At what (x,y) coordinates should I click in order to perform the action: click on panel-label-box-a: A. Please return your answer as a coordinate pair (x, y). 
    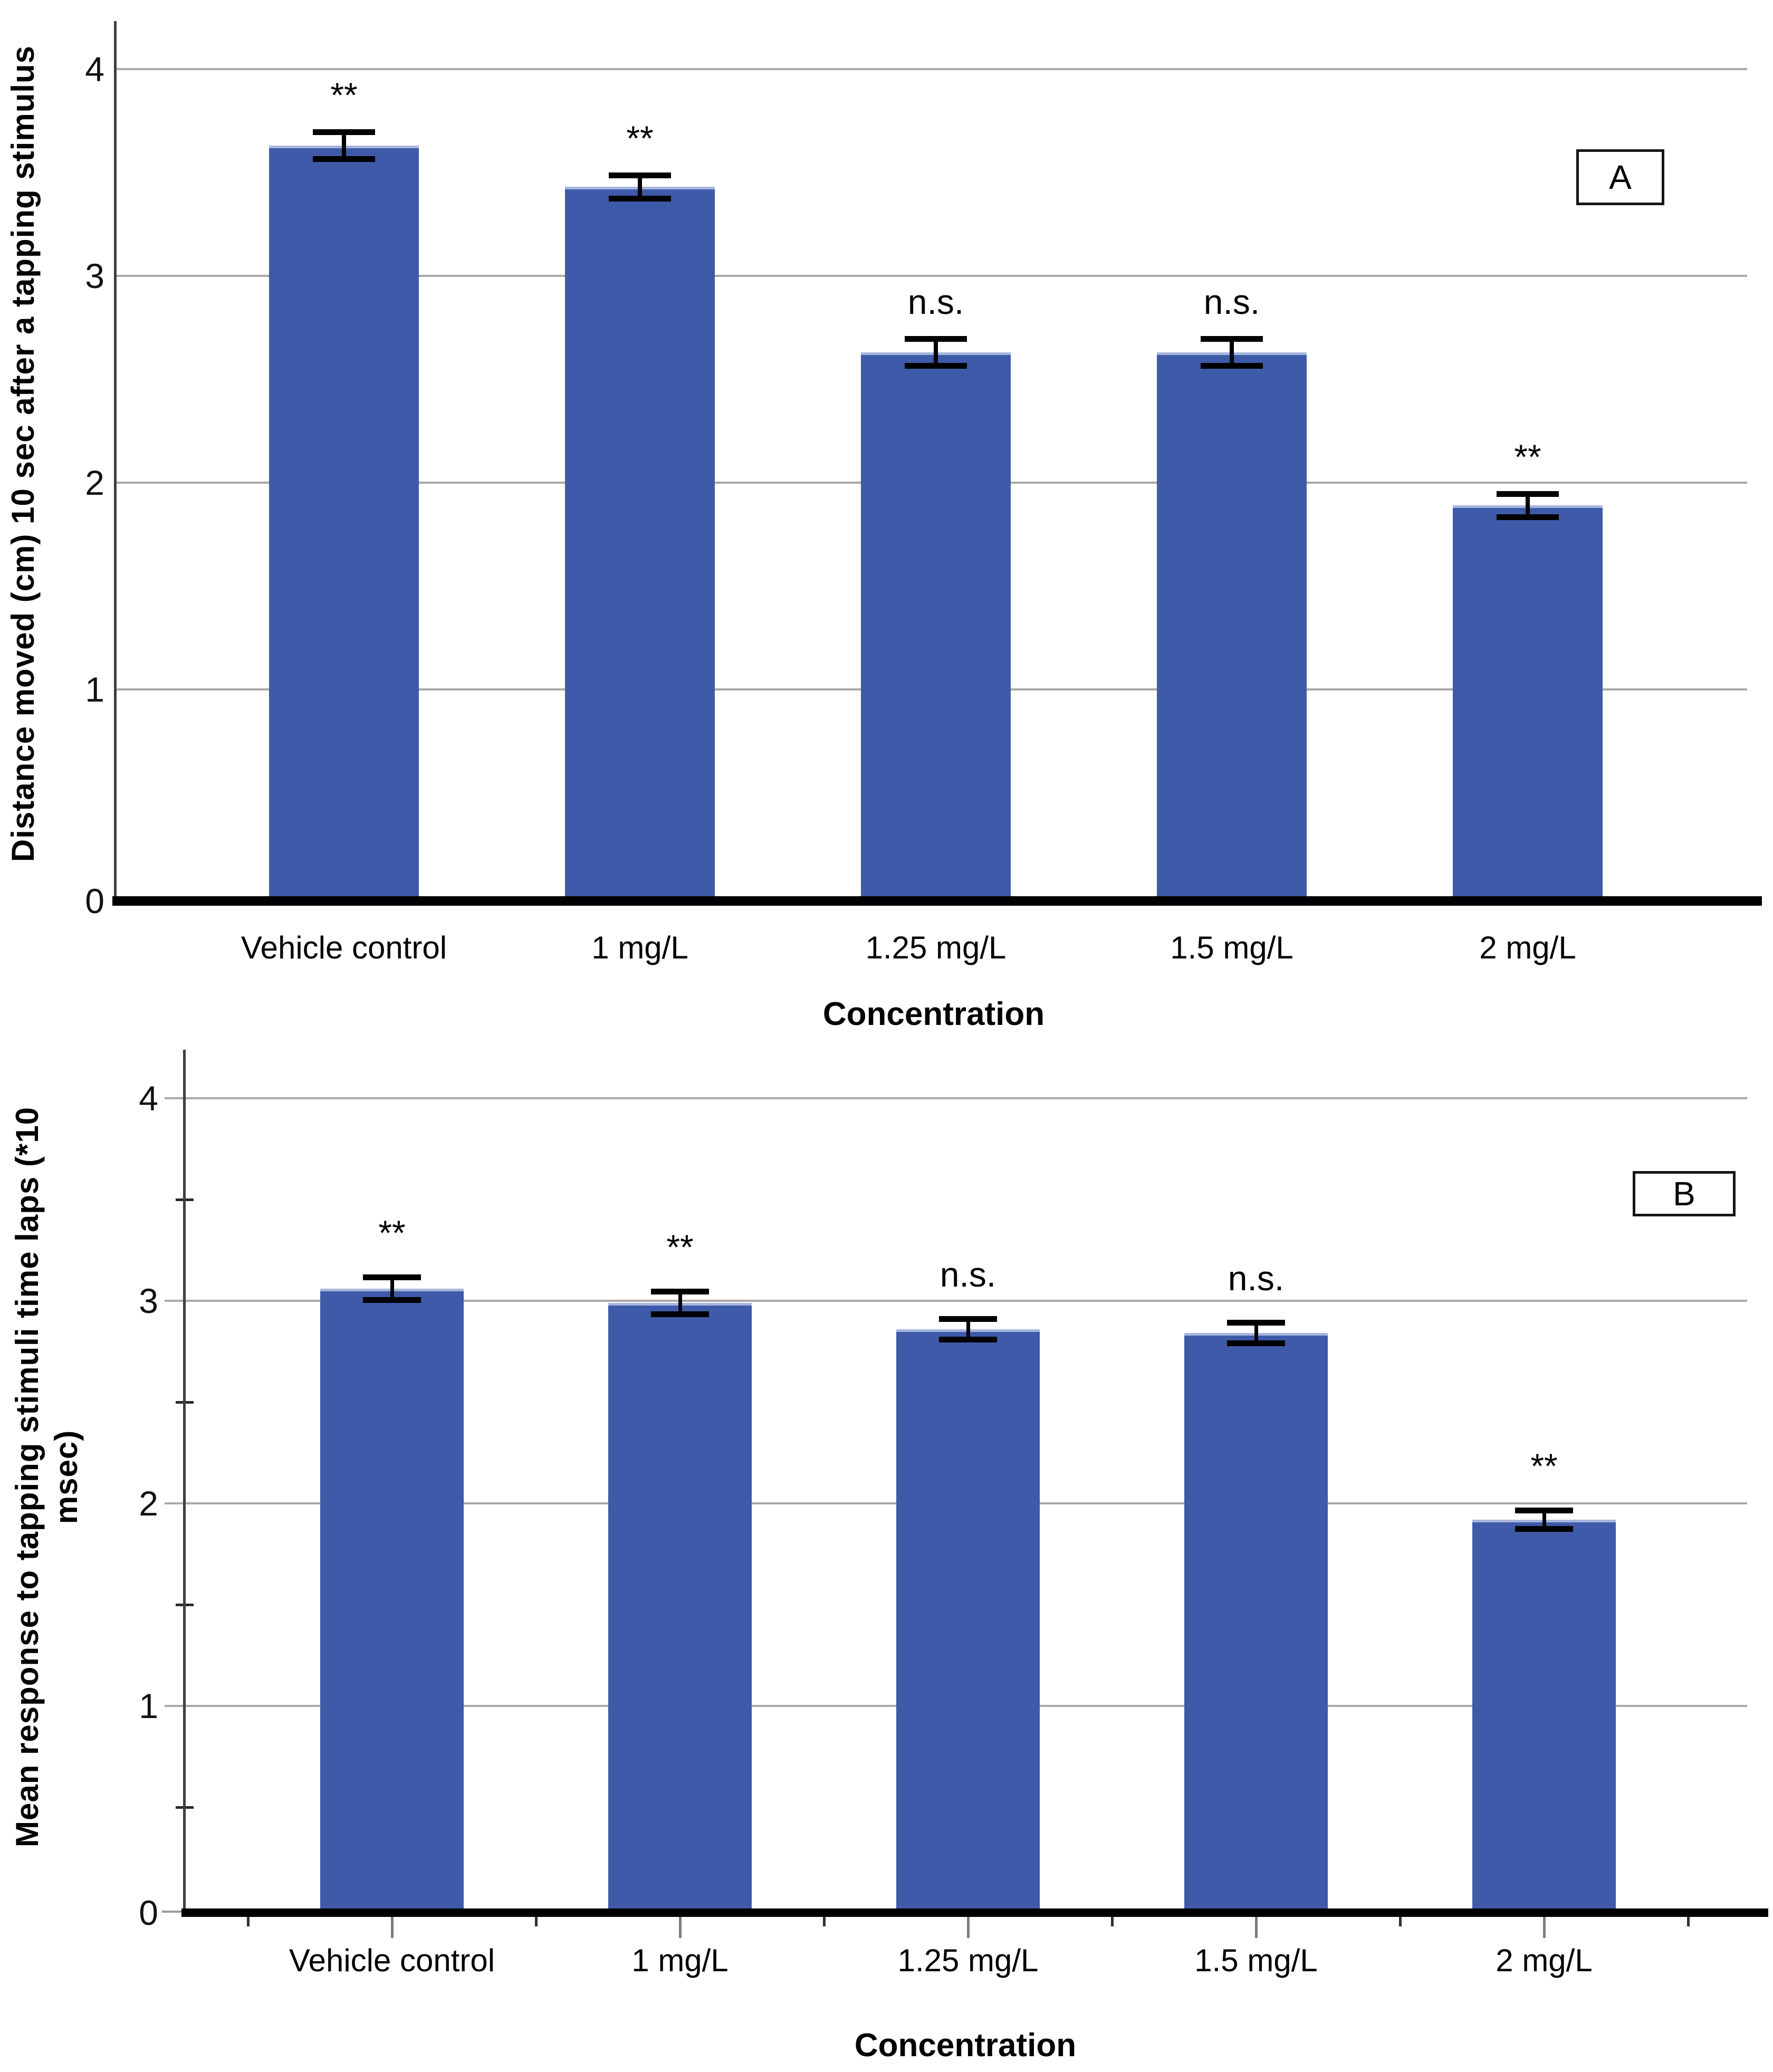
    Looking at the image, I should click on (1620, 177).